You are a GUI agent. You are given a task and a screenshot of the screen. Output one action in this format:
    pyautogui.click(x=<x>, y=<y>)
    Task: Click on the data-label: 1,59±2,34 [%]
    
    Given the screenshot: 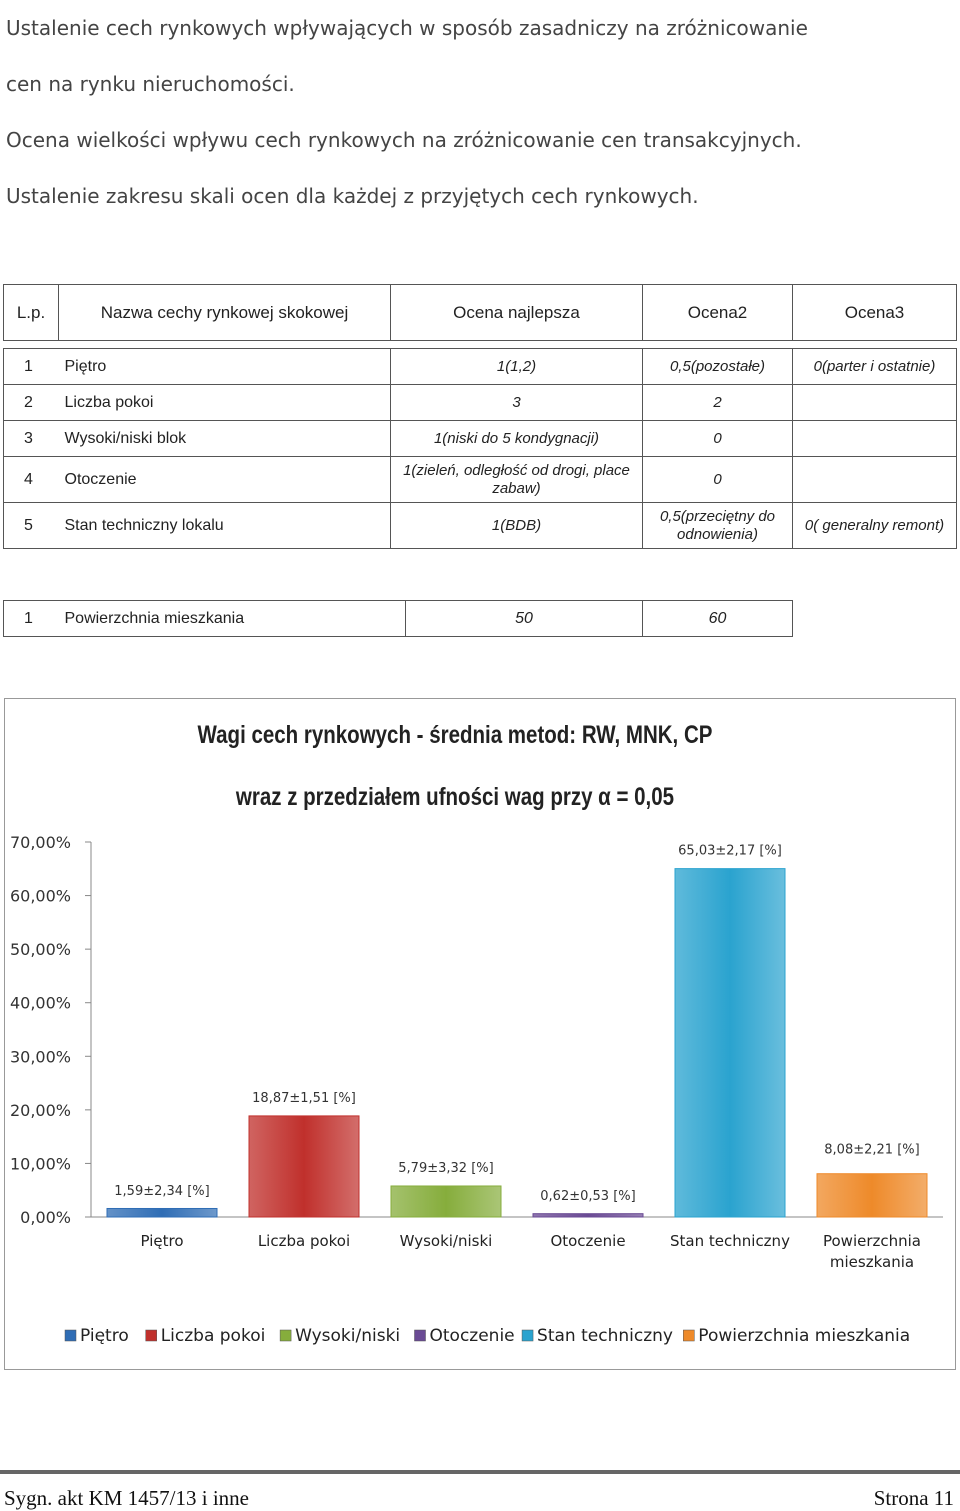 What is the action you would take?
    pyautogui.click(x=161, y=1191)
    